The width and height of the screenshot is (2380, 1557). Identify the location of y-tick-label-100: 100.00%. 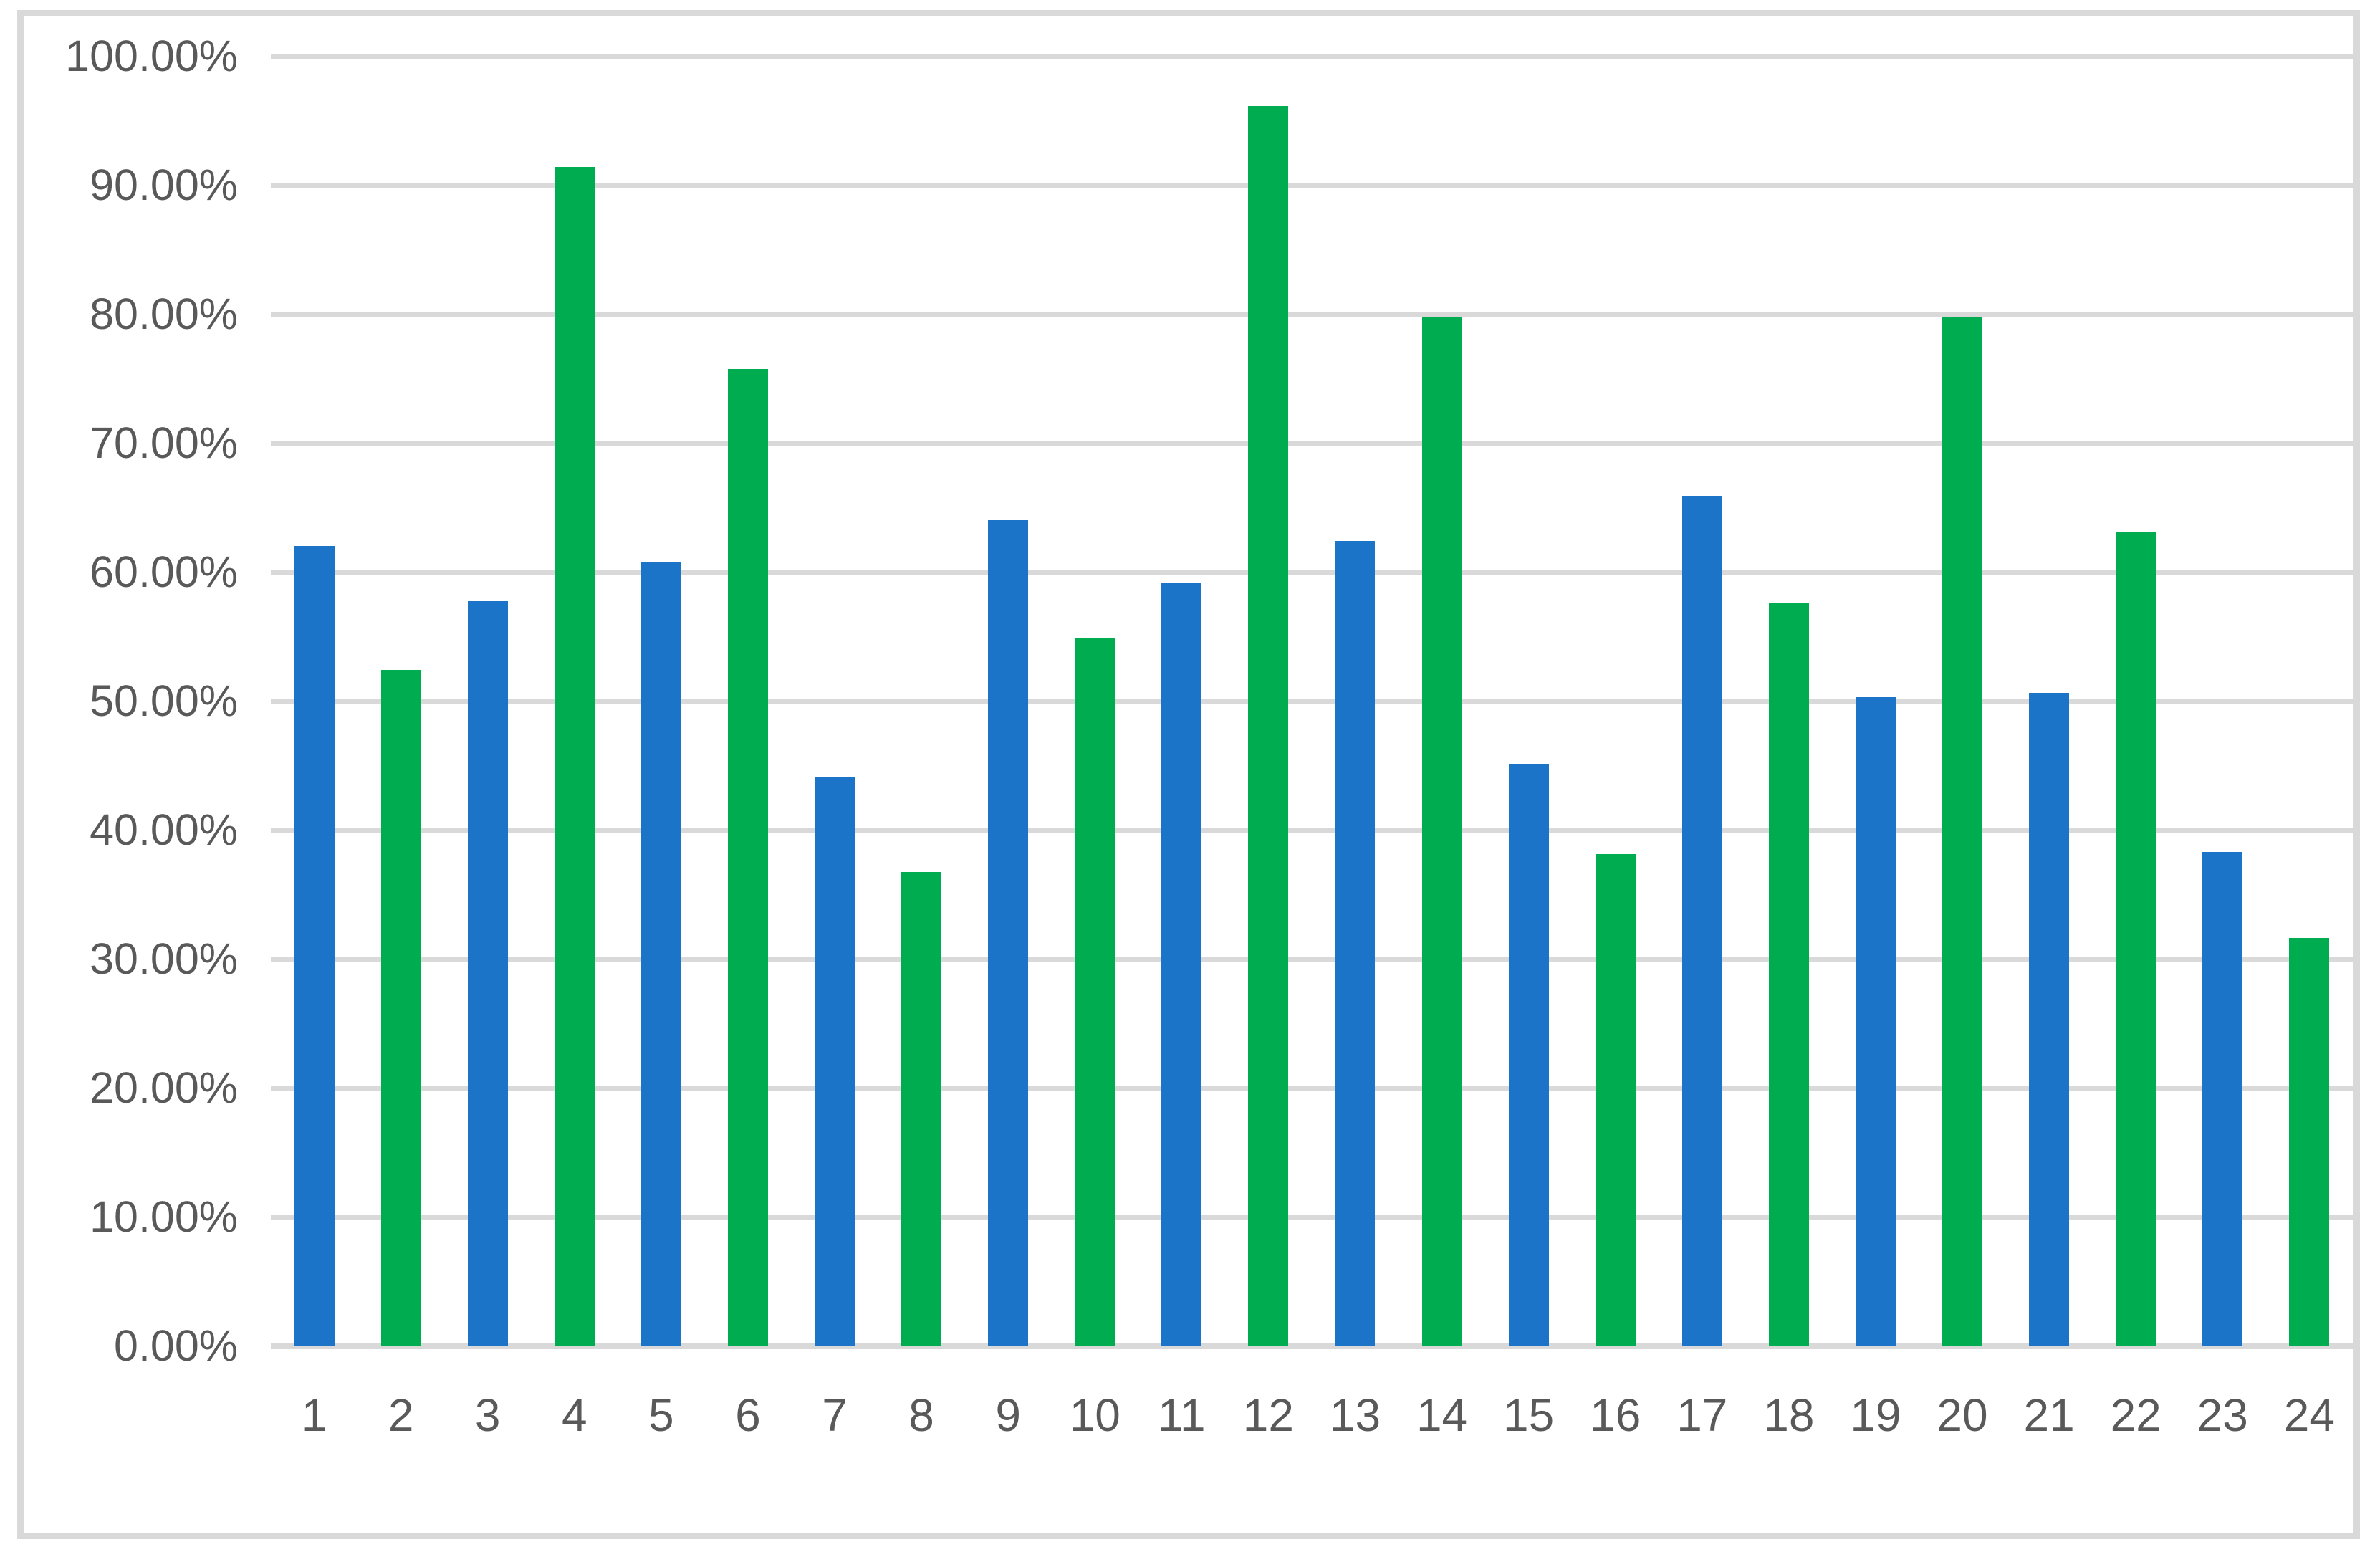
(151, 56).